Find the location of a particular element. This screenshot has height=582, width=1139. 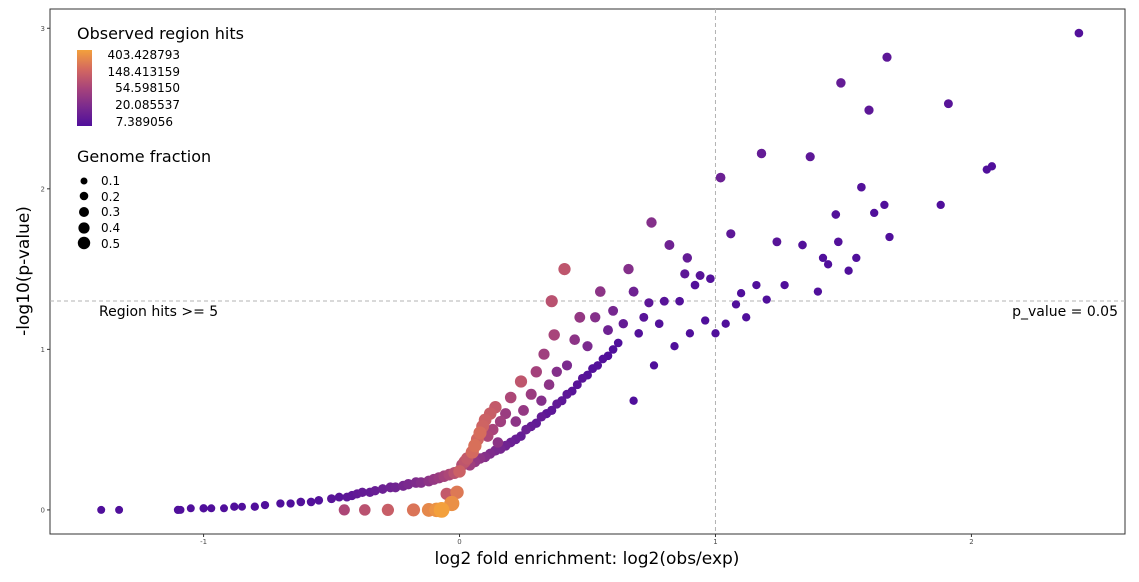

size-legend-title: Genome fraction is located at coordinates (144, 156).